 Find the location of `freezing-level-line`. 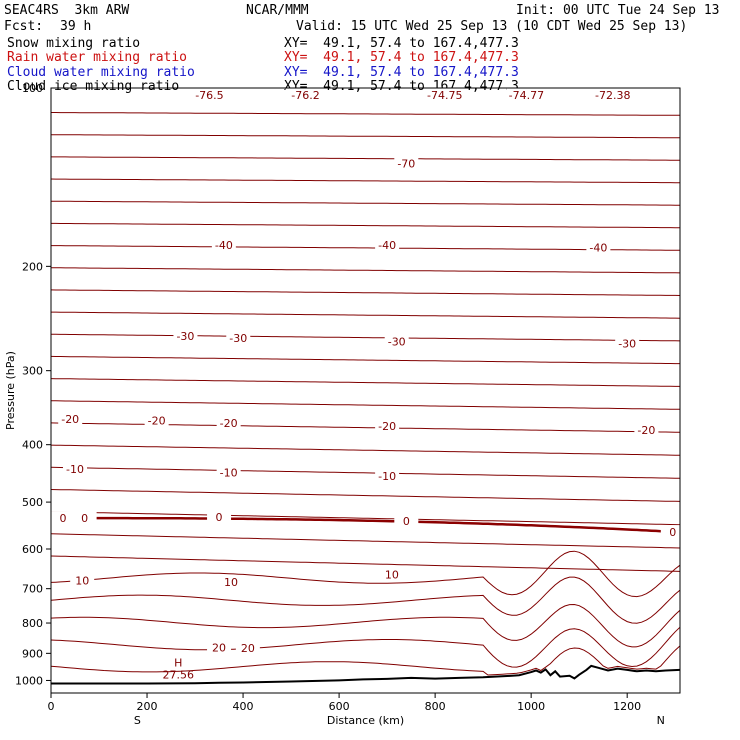

freezing-level-line is located at coordinates (366, 525).